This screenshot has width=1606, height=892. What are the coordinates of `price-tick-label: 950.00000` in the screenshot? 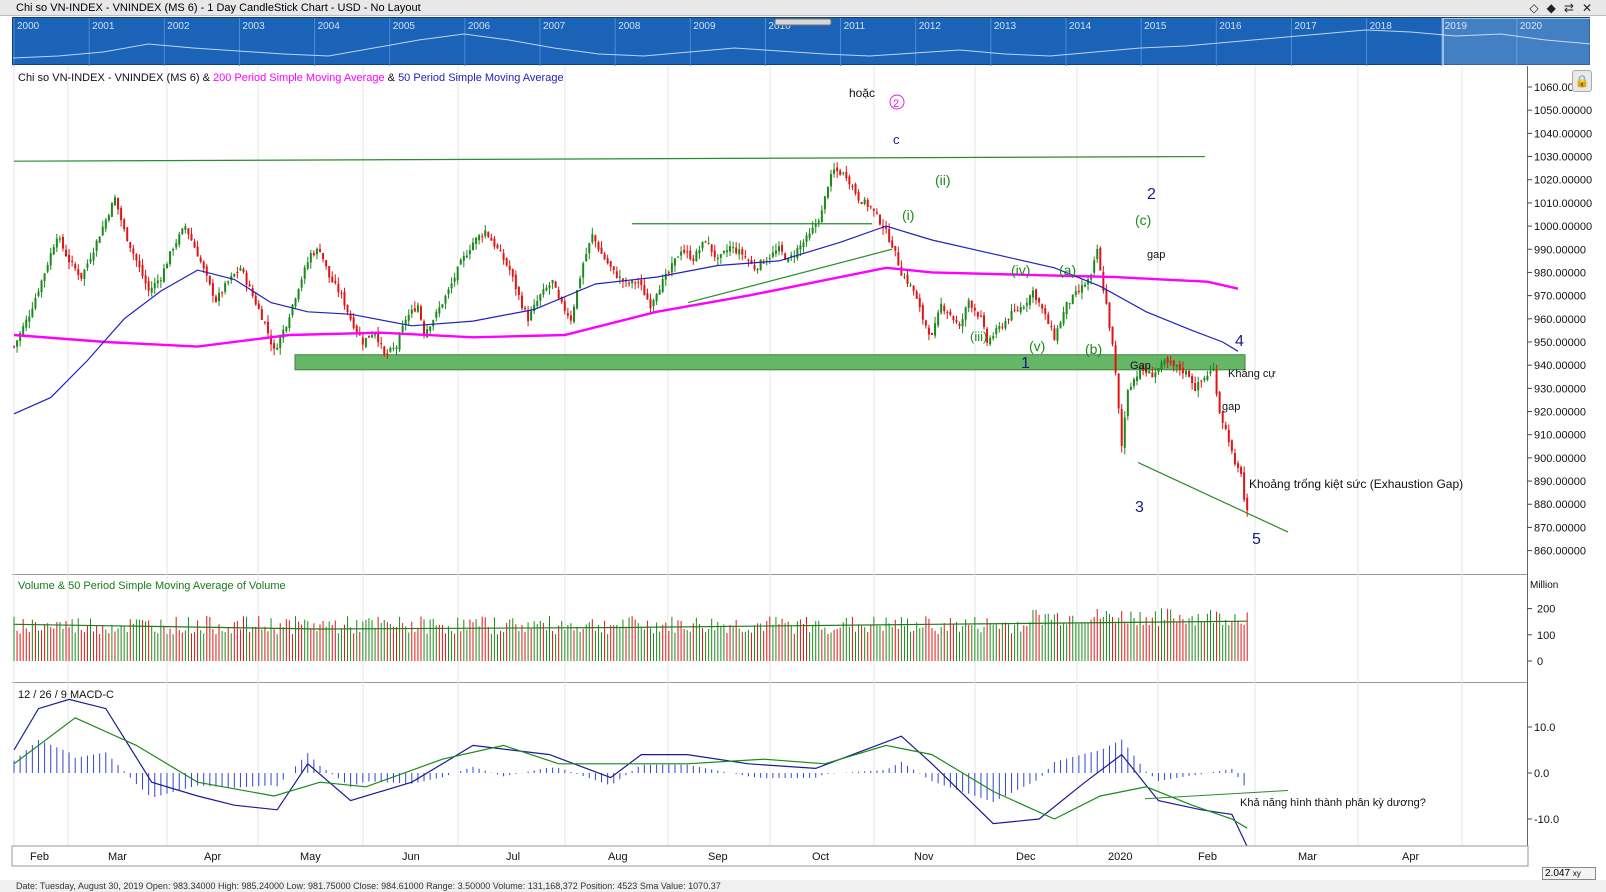 It's located at (1560, 343).